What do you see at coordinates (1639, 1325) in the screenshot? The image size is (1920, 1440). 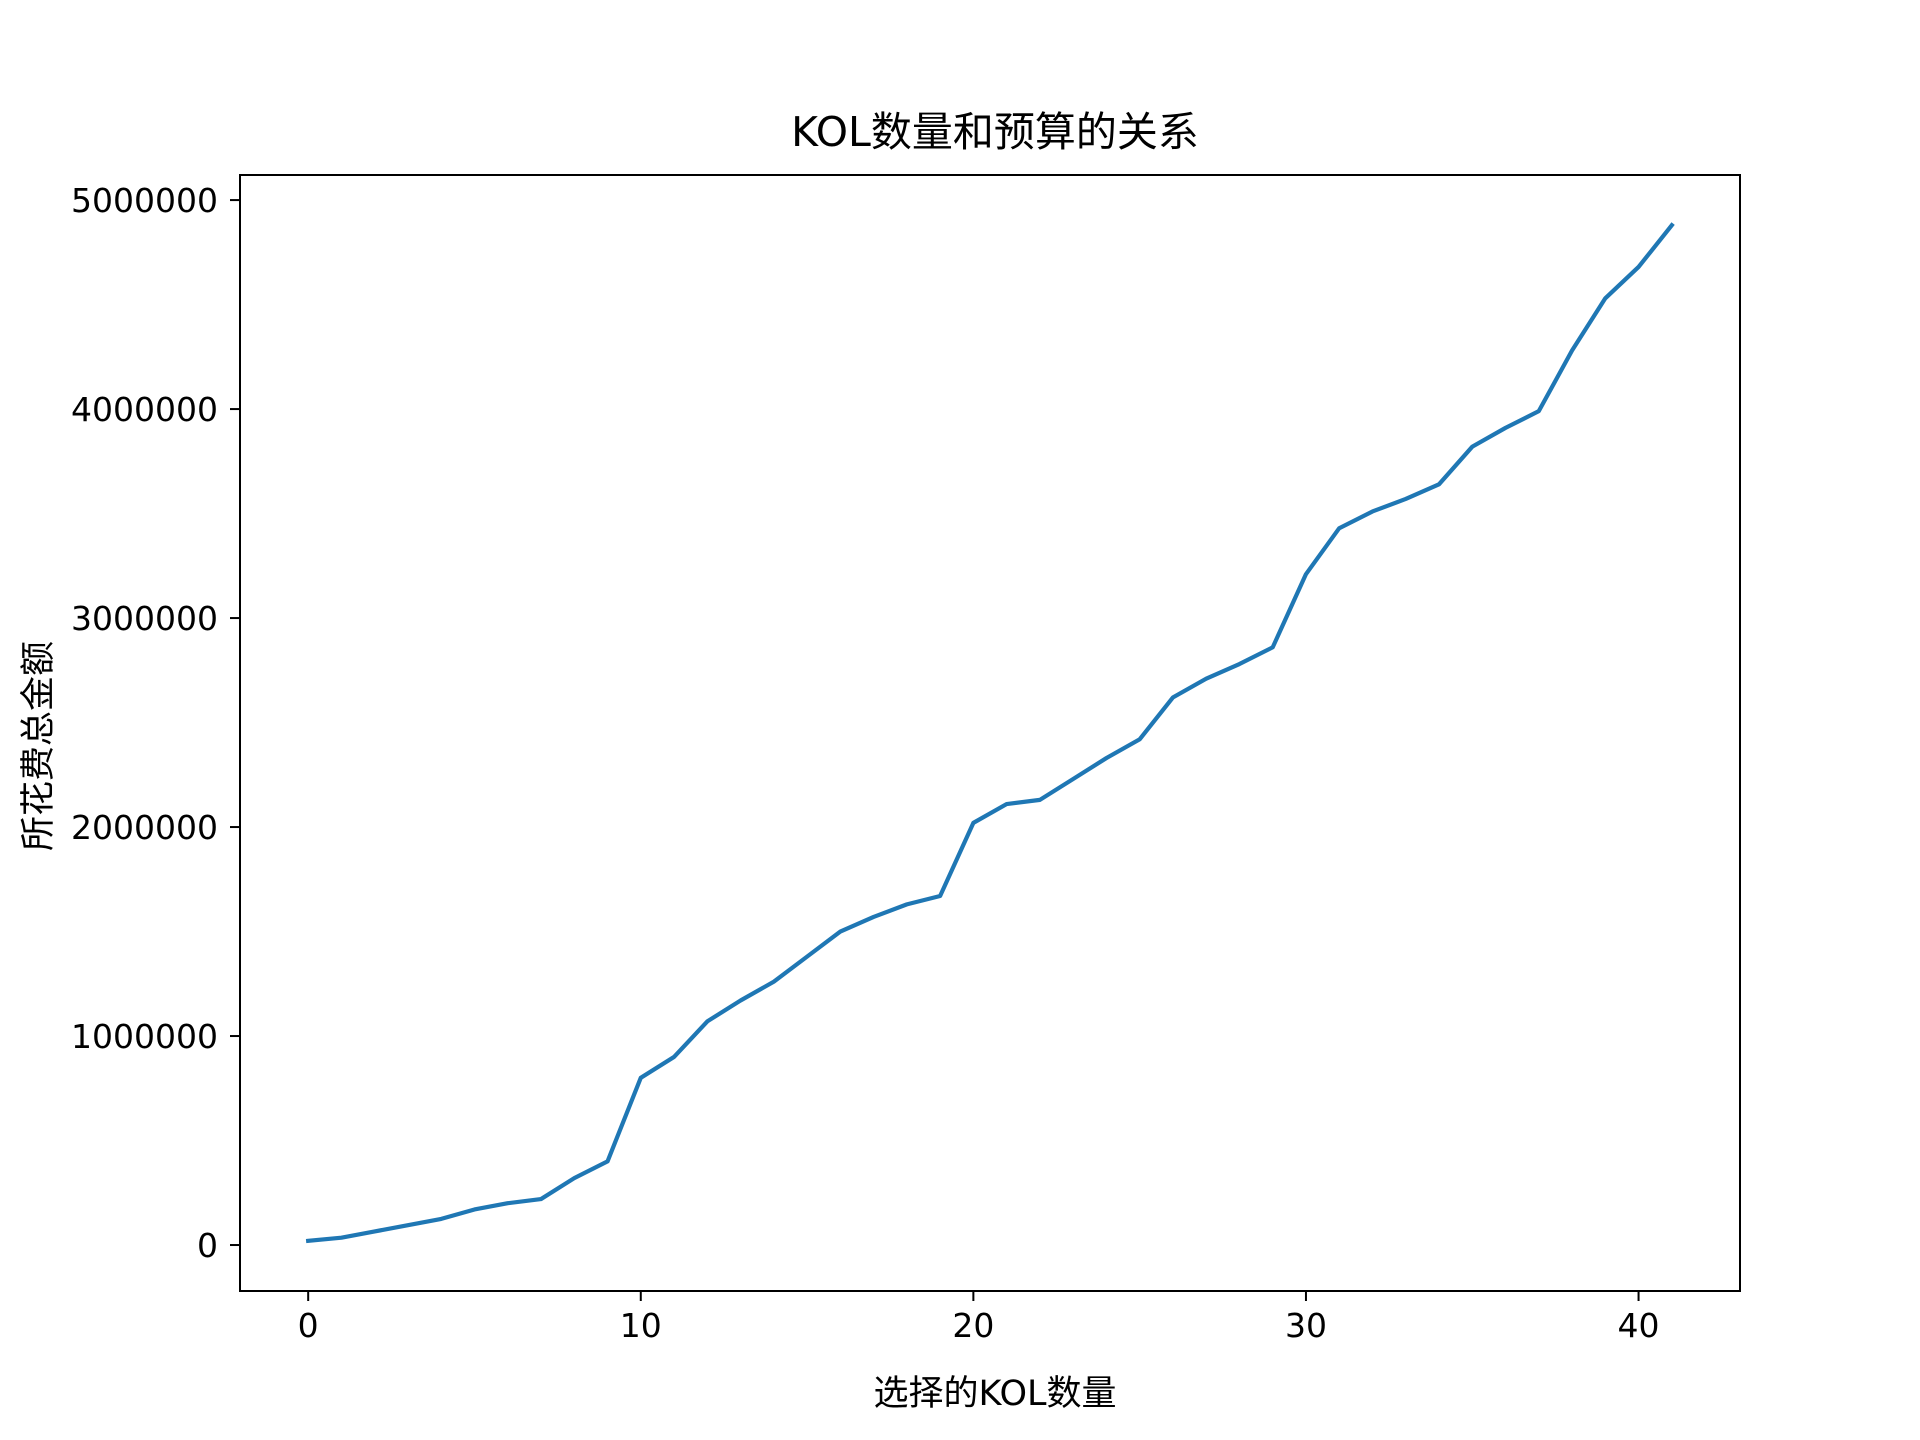 I see `x-tick-label-40: 40` at bounding box center [1639, 1325].